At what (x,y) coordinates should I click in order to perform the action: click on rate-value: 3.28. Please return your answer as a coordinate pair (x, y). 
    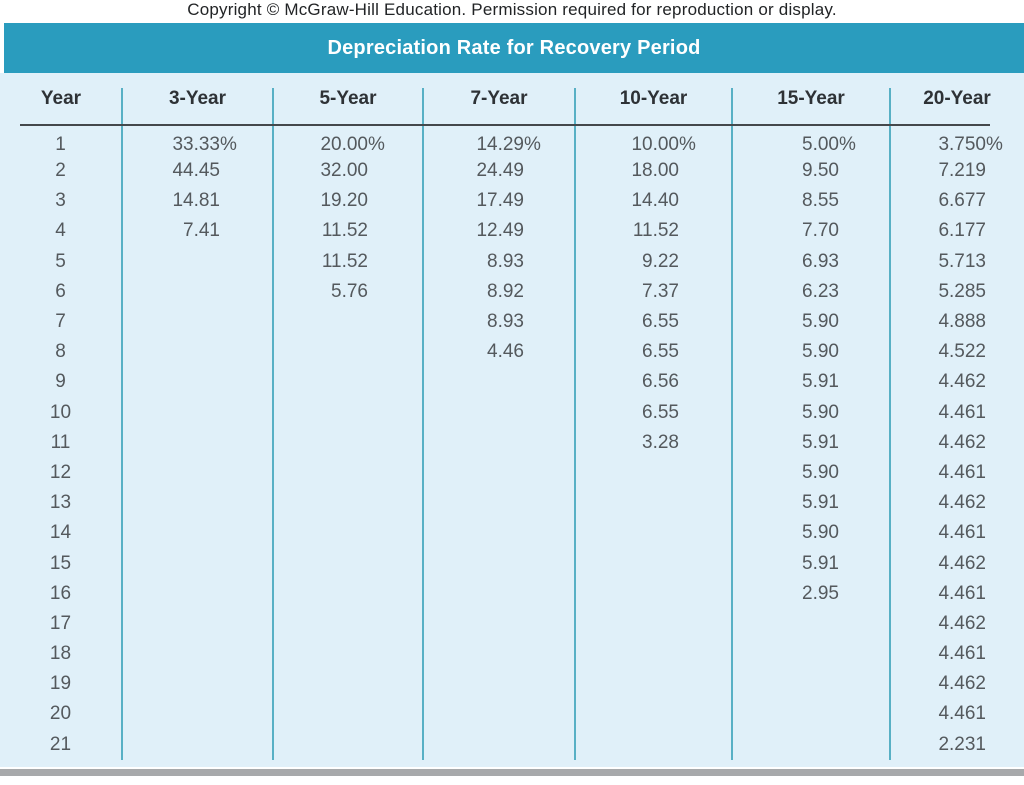
    Looking at the image, I should click on (660, 442).